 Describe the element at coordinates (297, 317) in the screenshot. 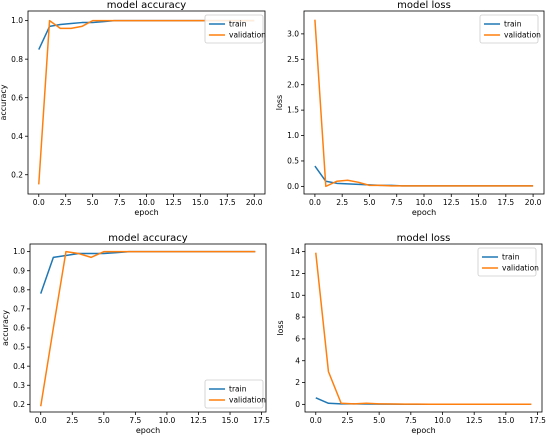

I see `y-tick-label: 8` at that location.